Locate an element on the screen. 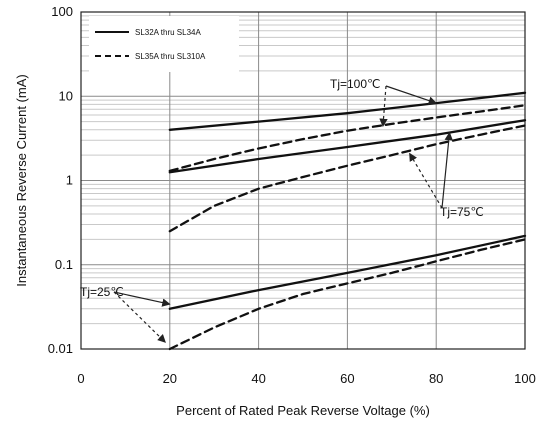 This screenshot has width=544, height=428. legend-entry-dashed: SL35A thru SL310A is located at coordinates (170, 56).